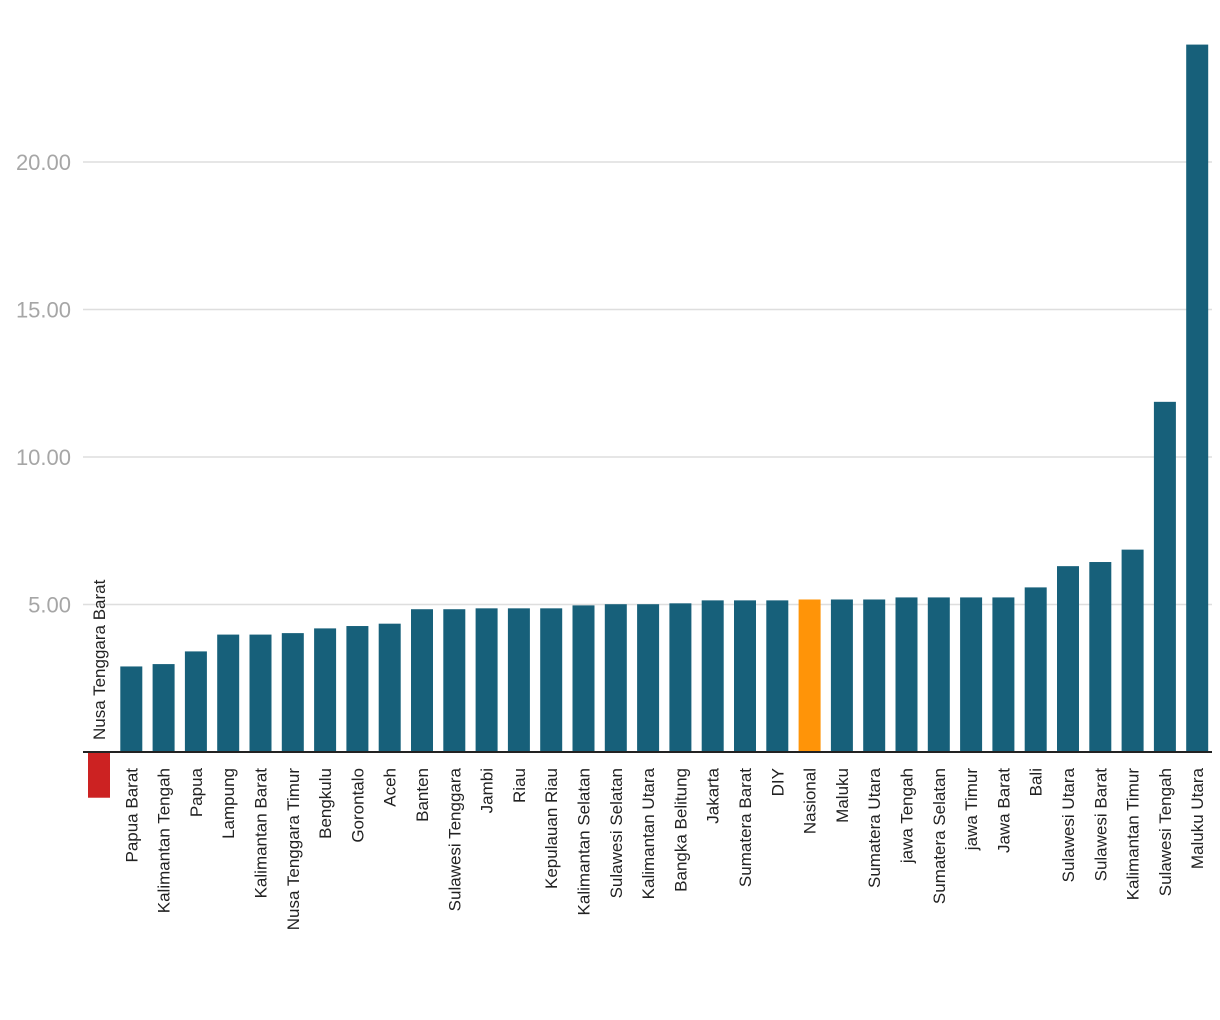 This screenshot has width=1220, height=1020. I want to click on y-tick-label: 15.00, so click(43, 310).